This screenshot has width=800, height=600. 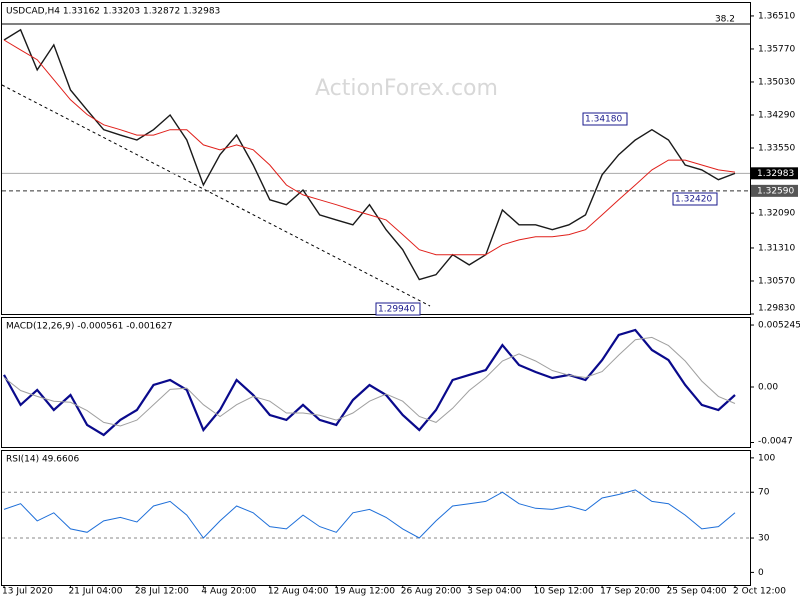 I want to click on annotation: ActionForex.com, so click(x=406, y=88).